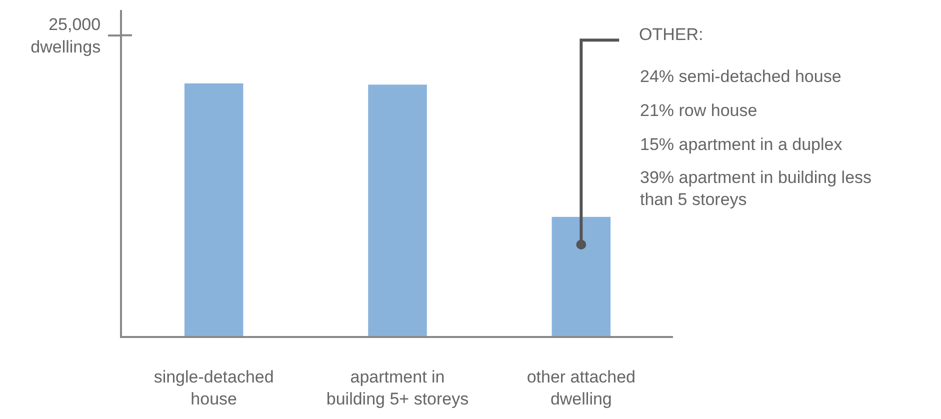 Image resolution: width=941 pixels, height=419 pixels. Describe the element at coordinates (741, 76) in the screenshot. I see `annotation: 24% semi-detached house` at that location.